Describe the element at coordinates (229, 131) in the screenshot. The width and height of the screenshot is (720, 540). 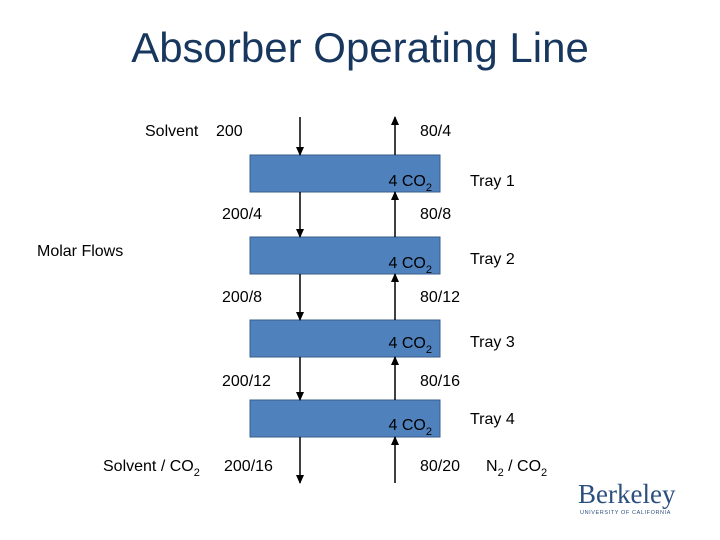
I see `liquid-flow: 200` at that location.